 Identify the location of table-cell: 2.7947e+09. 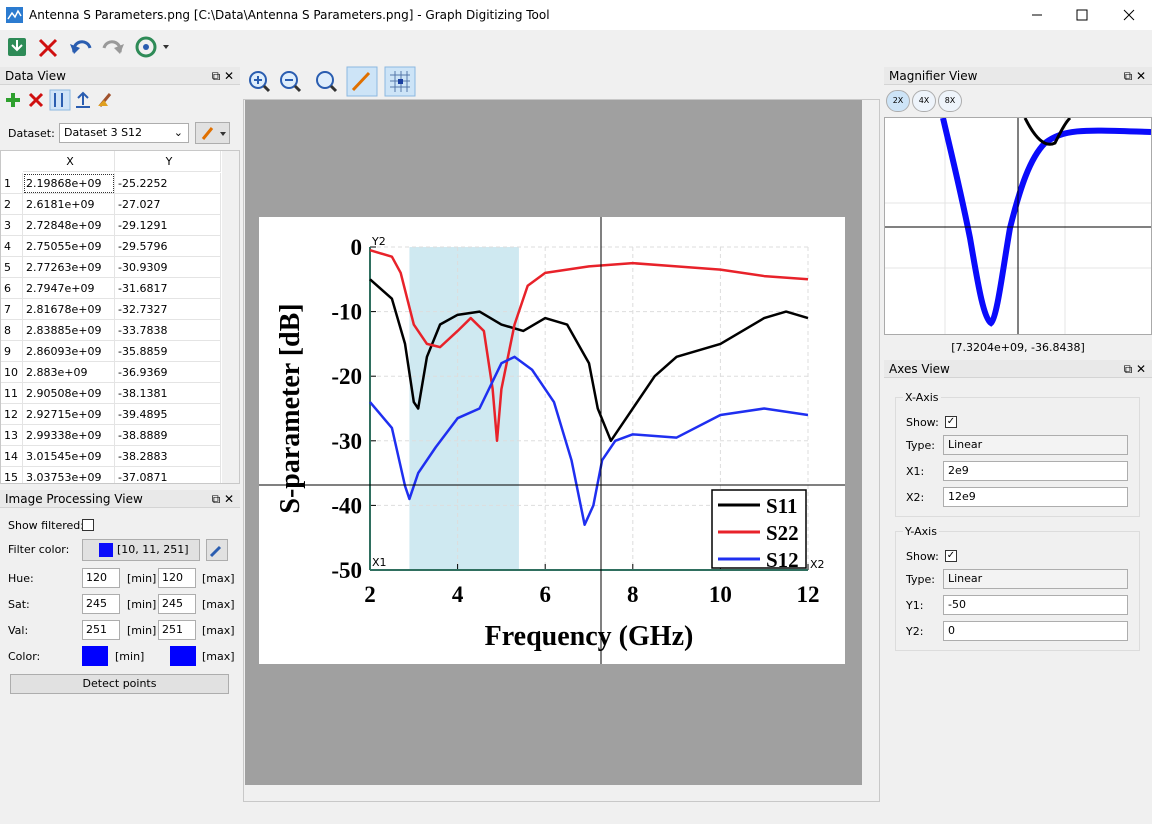
(69, 288).